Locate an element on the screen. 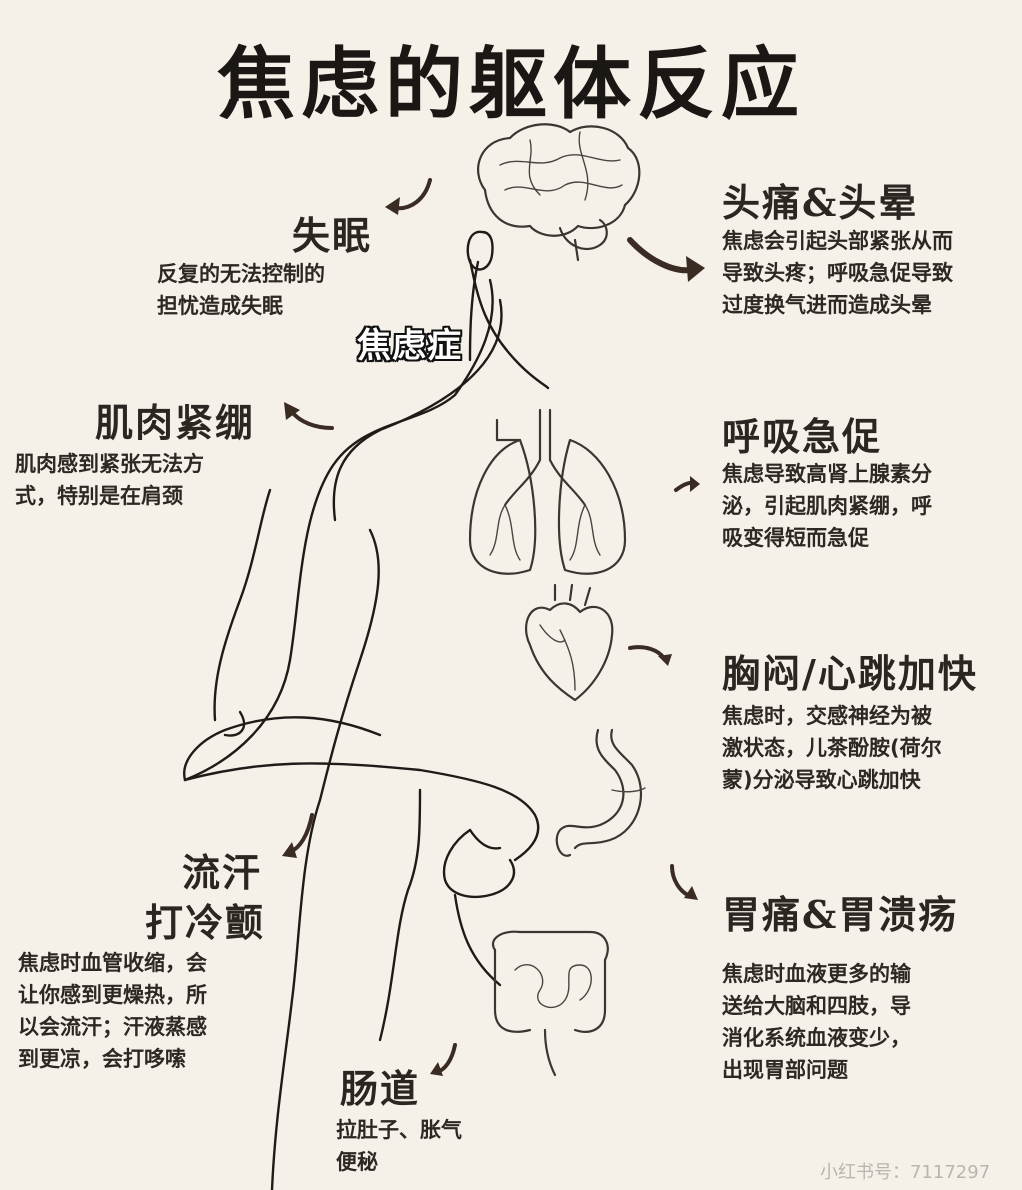  intestine-icon is located at coordinates (550, 1003).